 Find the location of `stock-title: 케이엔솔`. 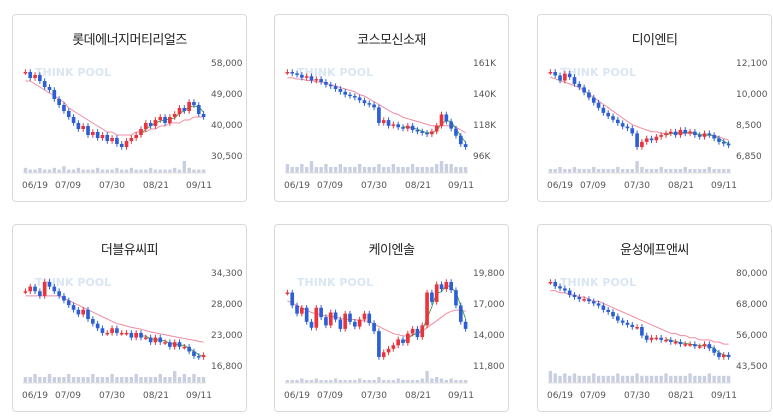

stock-title: 케이엔솔 is located at coordinates (391, 250).